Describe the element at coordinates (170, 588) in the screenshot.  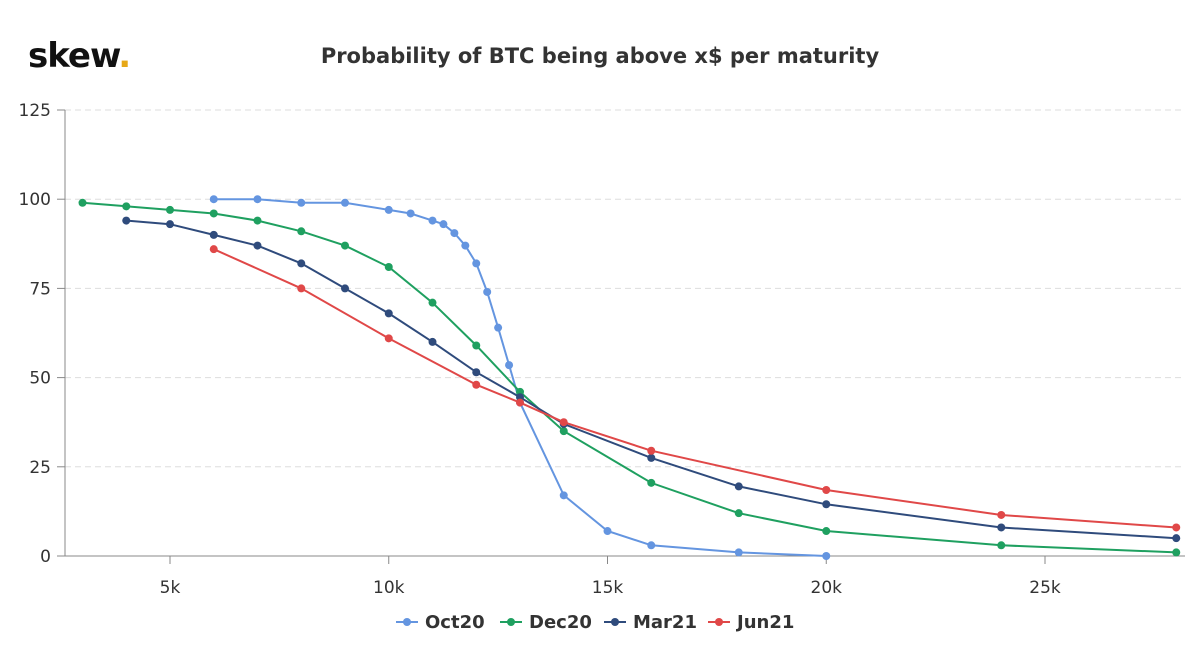
I see `x-tick-label: 5k` at that location.